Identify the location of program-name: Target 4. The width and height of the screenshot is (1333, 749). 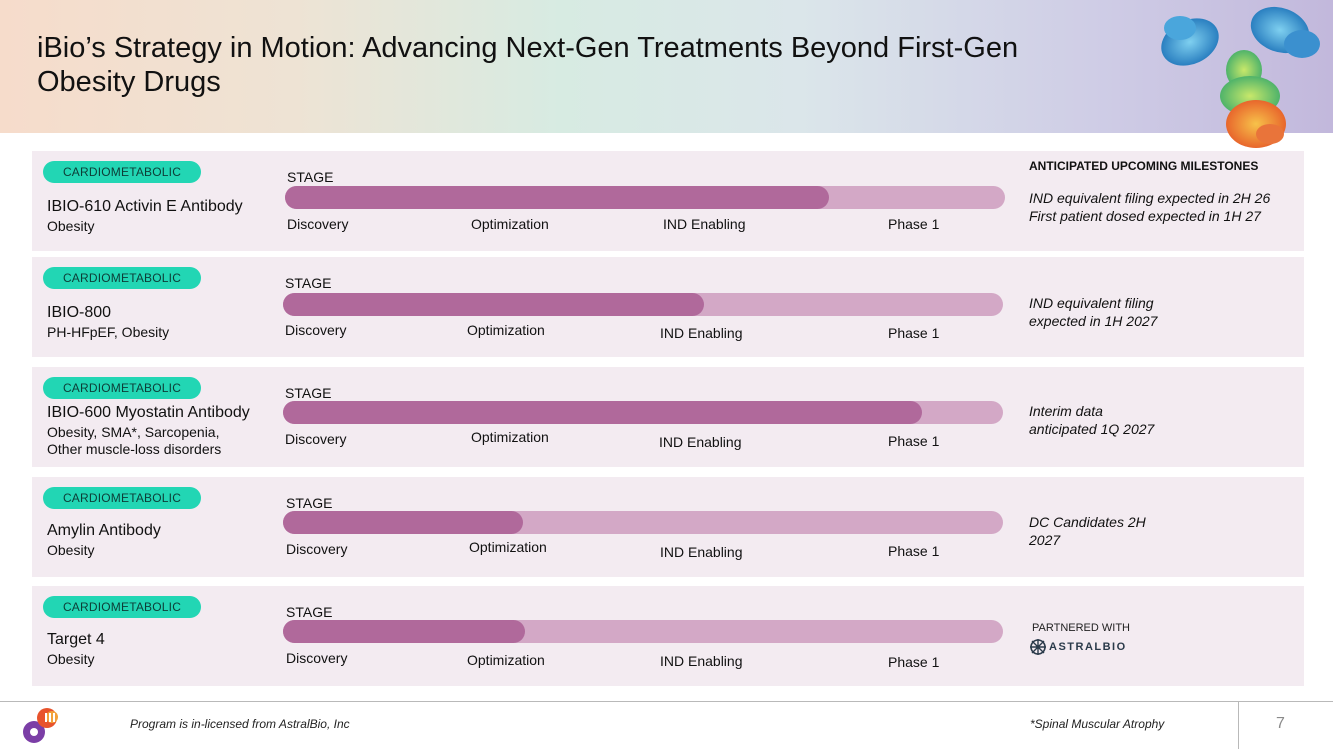
(76, 639).